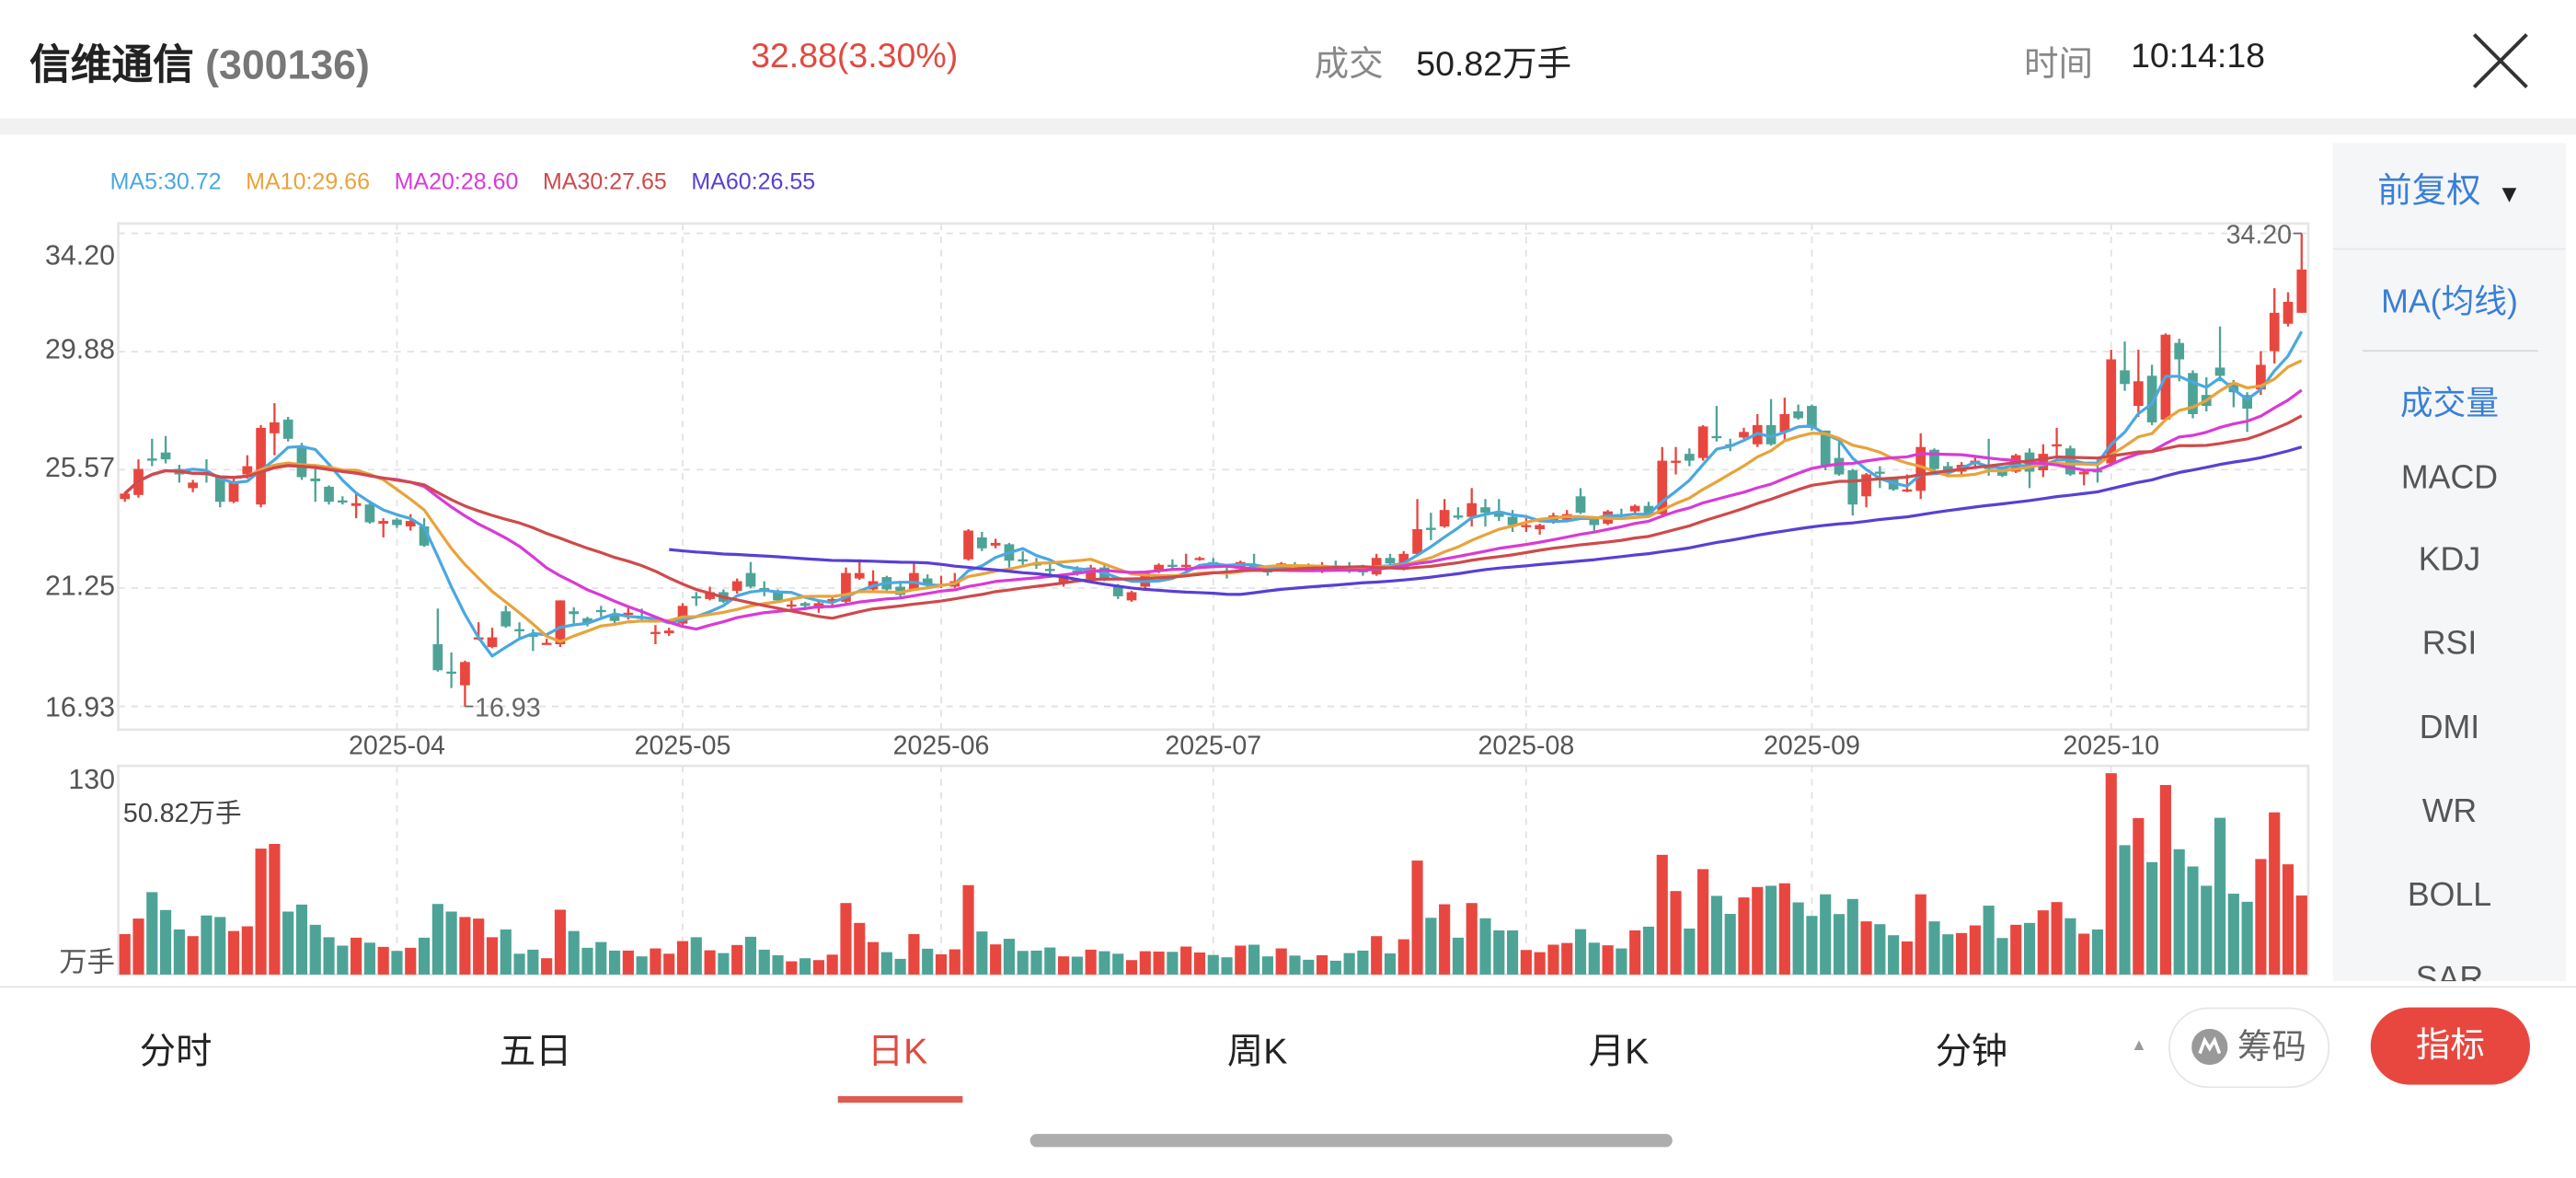 This screenshot has height=1178, width=2576. I want to click on tab-weekly-k: 周K, so click(1257, 1051).